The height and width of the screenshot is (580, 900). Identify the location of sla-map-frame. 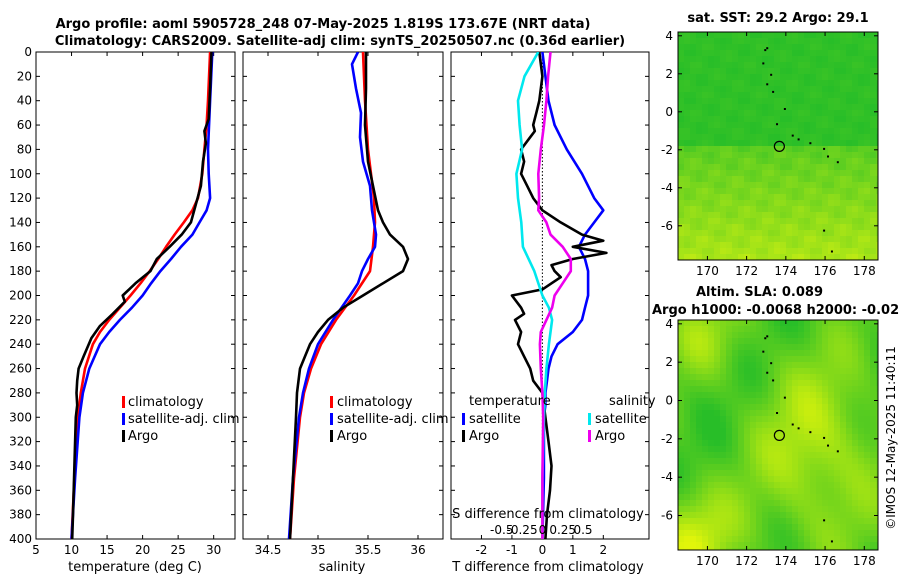
(778, 435).